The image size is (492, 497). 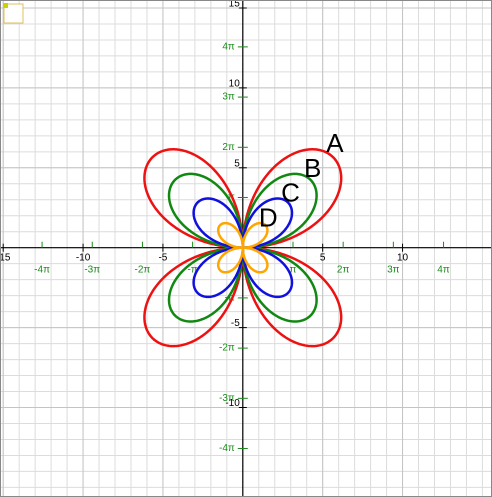 What do you see at coordinates (42, 269) in the screenshot?
I see `x-pi-tick-label: -4π` at bounding box center [42, 269].